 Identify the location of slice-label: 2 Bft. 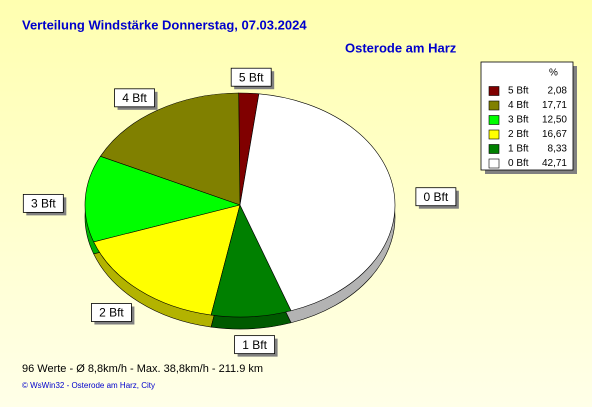
(111, 313).